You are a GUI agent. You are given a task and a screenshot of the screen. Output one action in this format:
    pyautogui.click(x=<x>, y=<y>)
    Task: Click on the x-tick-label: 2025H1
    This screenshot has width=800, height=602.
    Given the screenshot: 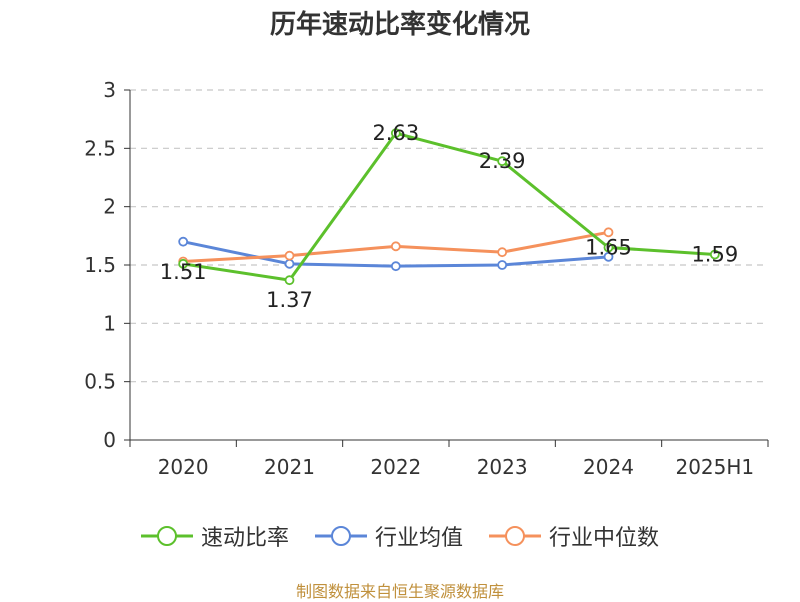 What is the action you would take?
    pyautogui.click(x=714, y=467)
    